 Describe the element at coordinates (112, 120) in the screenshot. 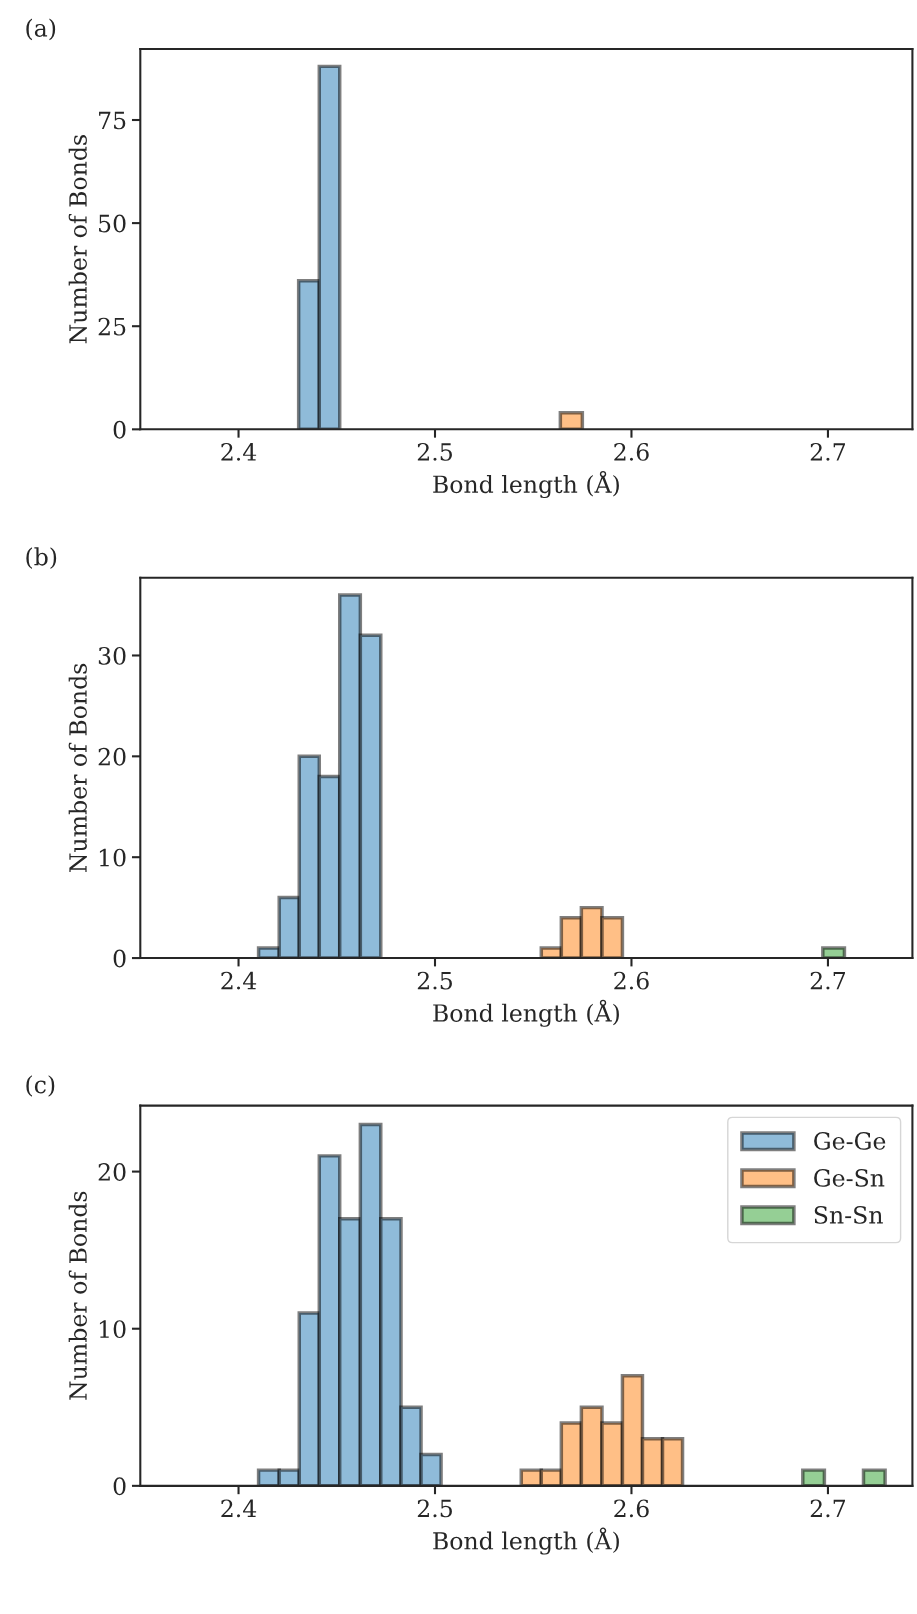

I see `y-tick-label: 75` at that location.